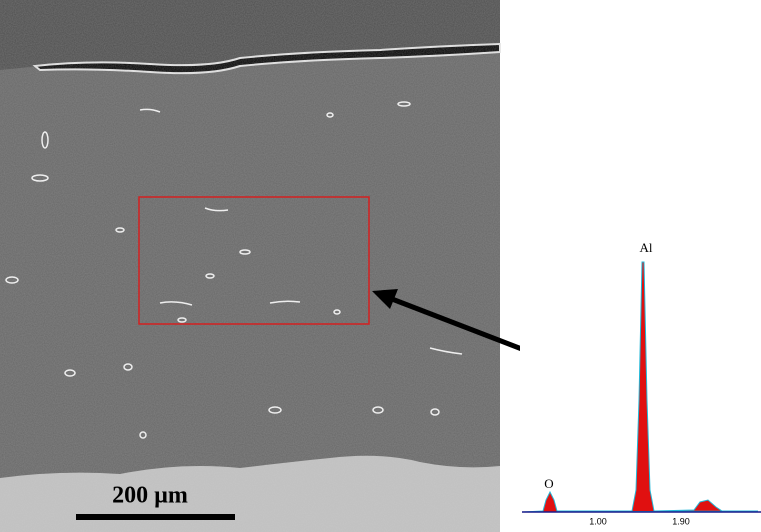 The height and width of the screenshot is (532, 761). Describe the element at coordinates (254, 260) in the screenshot. I see `selection-box` at that location.